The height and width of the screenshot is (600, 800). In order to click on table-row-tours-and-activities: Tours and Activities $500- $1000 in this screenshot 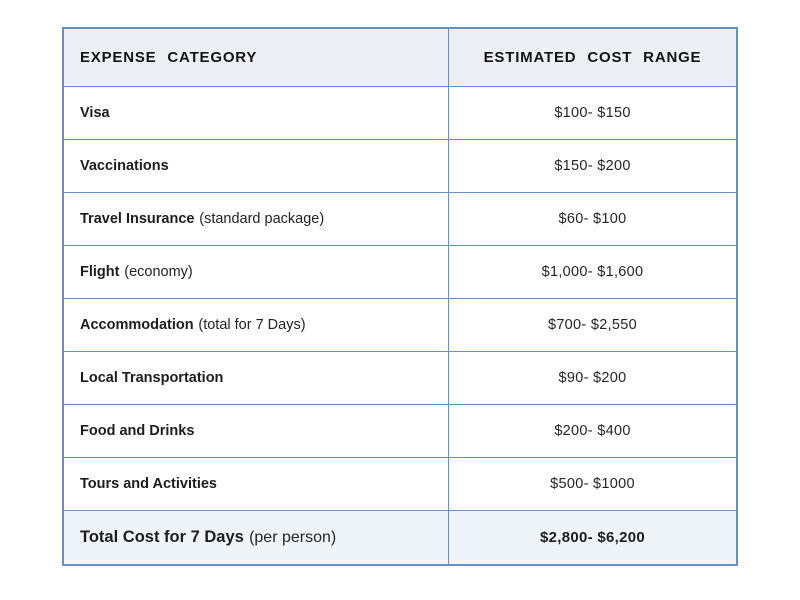, I will do `click(400, 483)`.